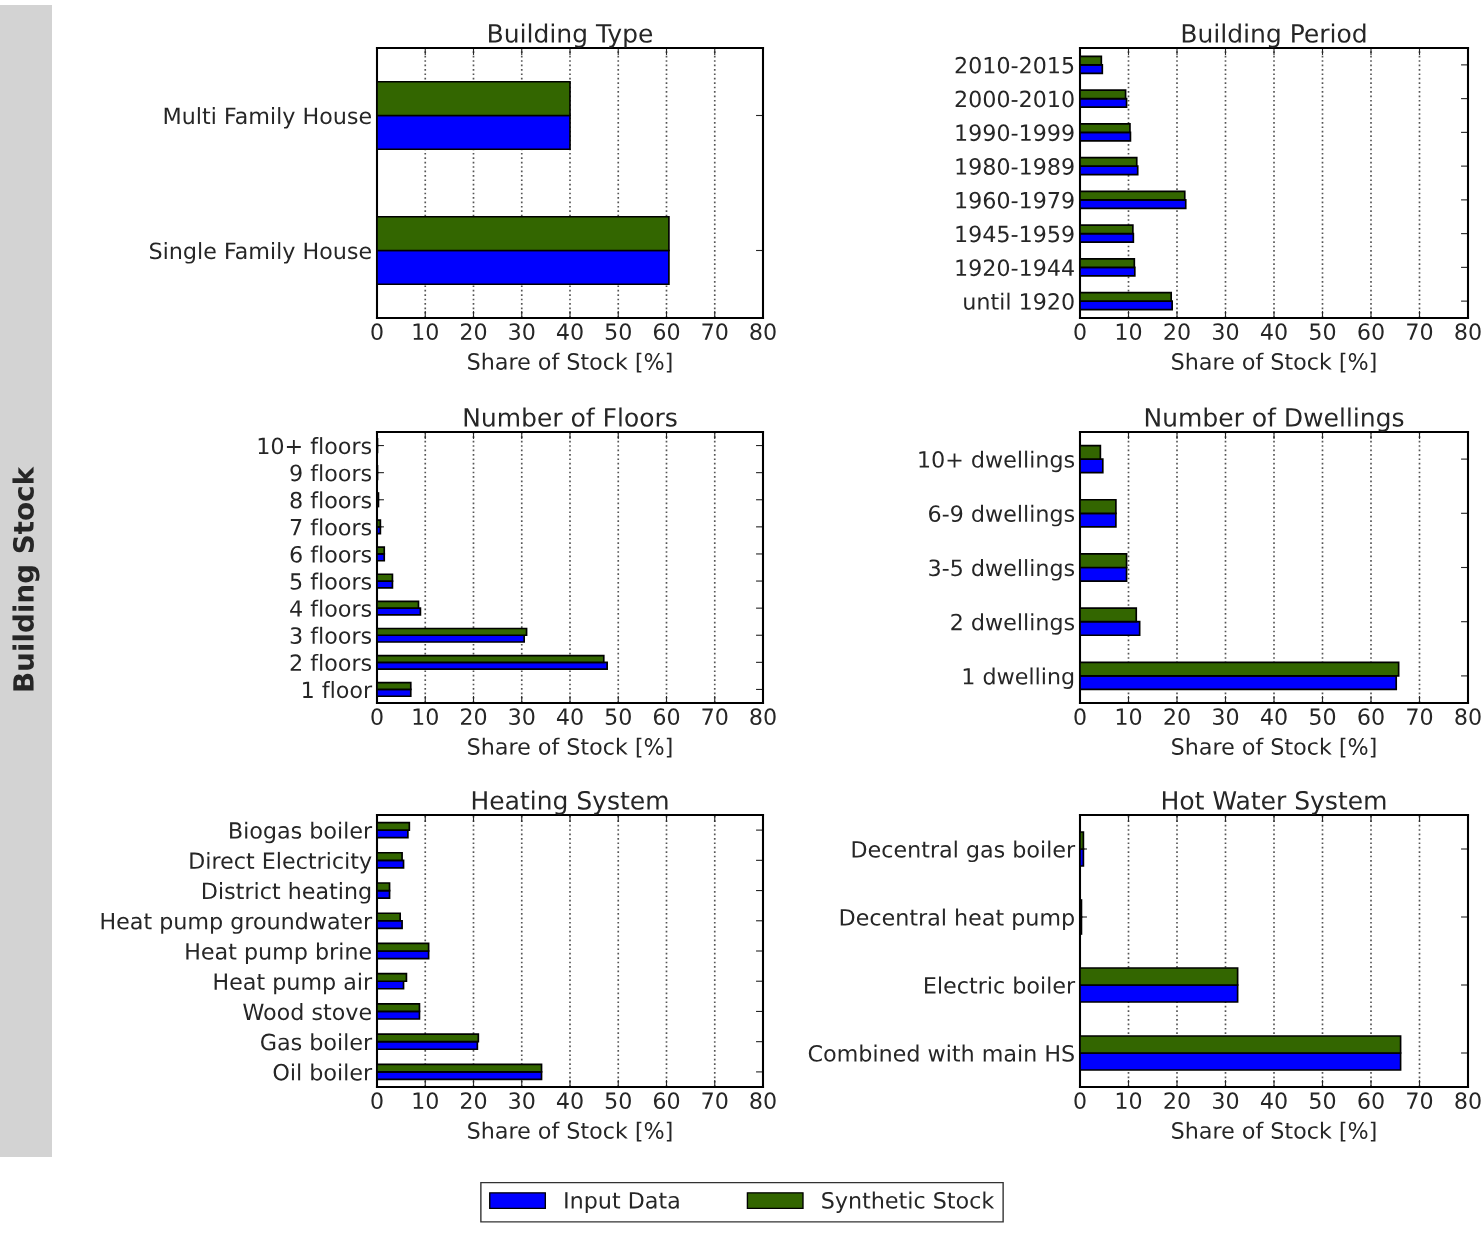 Image resolution: width=1484 pixels, height=1233 pixels. Describe the element at coordinates (1014, 65) in the screenshot. I see `y-tick-label: 2010-2015` at that location.